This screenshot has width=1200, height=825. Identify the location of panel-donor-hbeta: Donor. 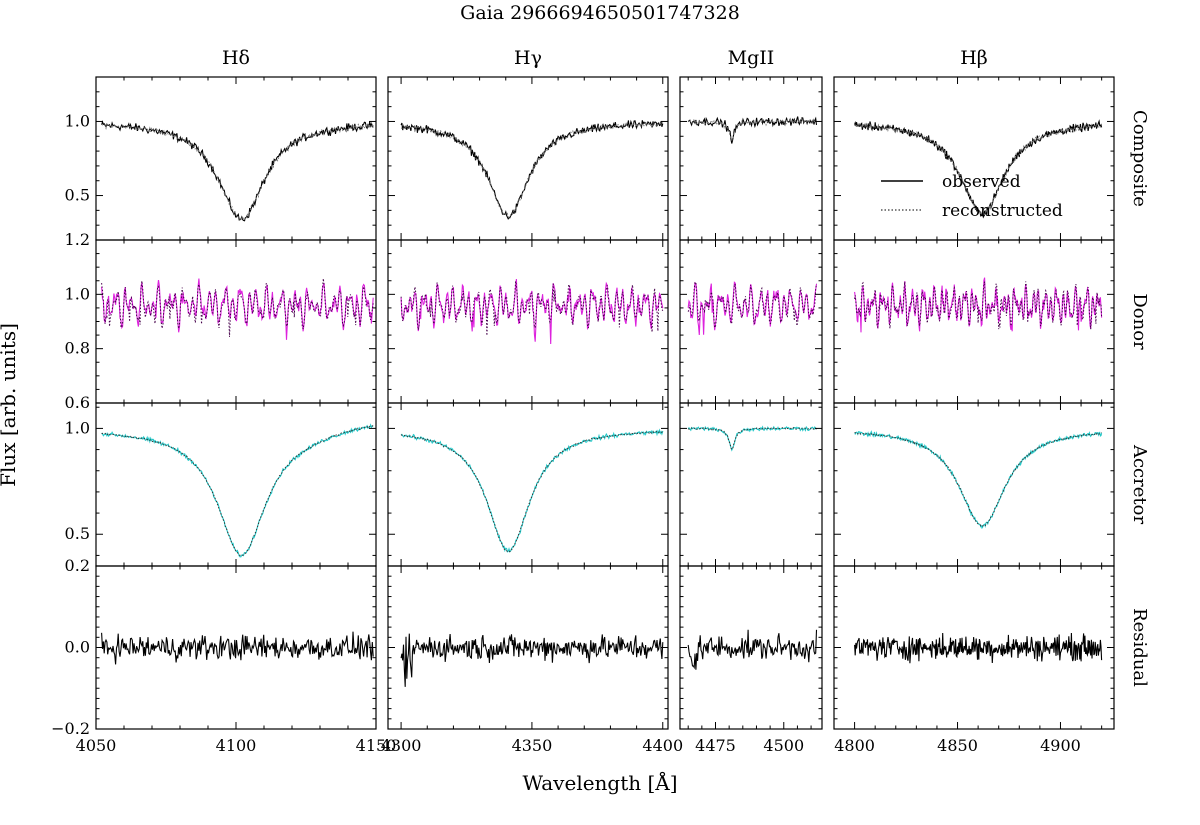
(991, 321).